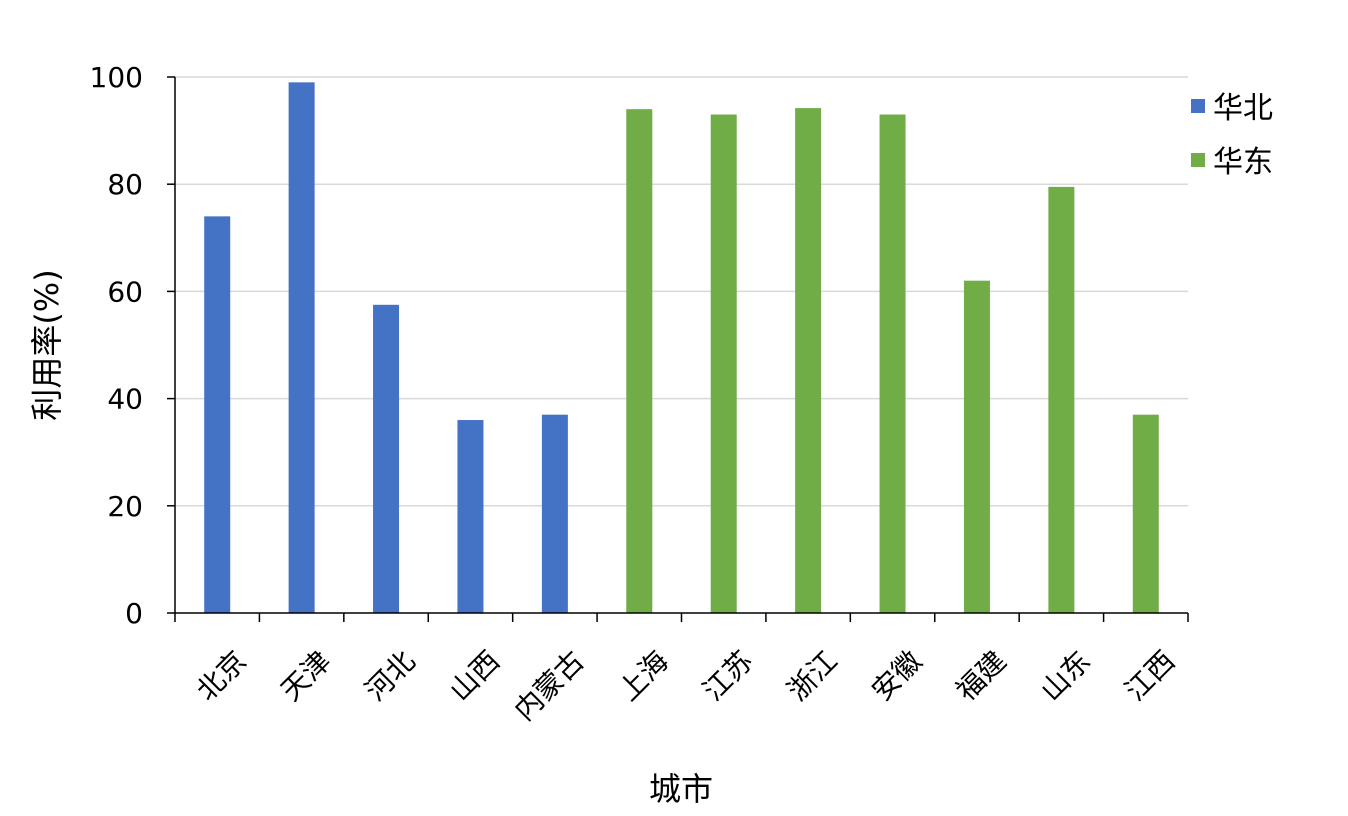 This screenshot has width=1348, height=816. What do you see at coordinates (390, 675) in the screenshot?
I see `x-tick-label: 河北` at bounding box center [390, 675].